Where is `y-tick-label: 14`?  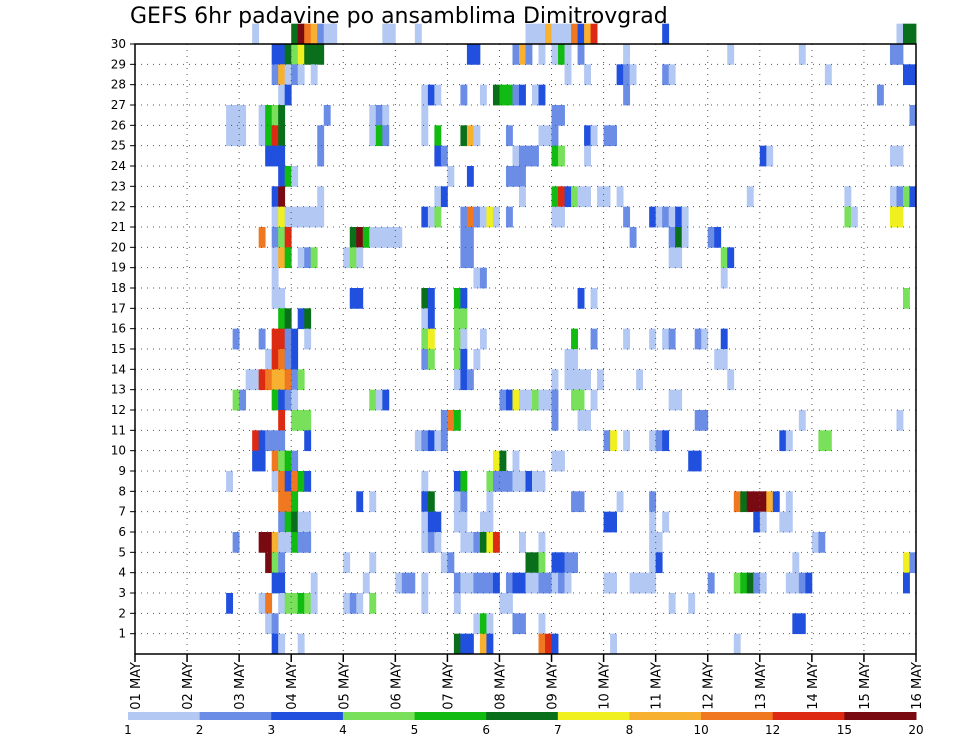
y-tick-label: 14 is located at coordinates (118, 369).